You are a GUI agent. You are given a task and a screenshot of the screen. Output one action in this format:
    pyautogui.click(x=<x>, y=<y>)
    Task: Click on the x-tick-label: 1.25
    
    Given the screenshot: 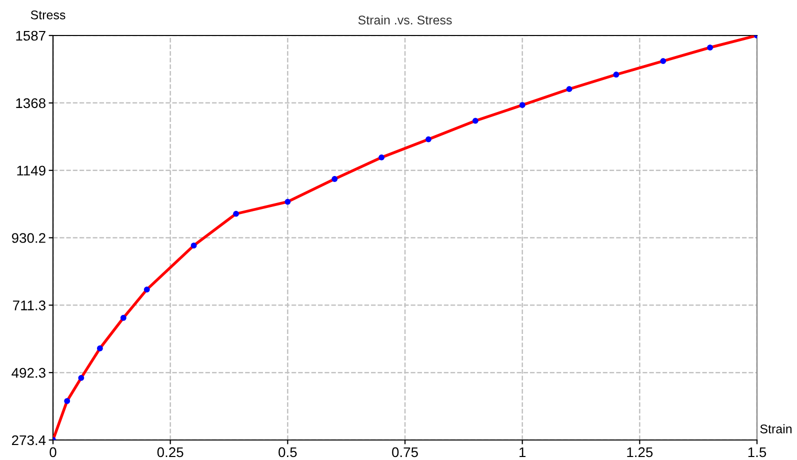 What is the action you would take?
    pyautogui.click(x=640, y=452)
    